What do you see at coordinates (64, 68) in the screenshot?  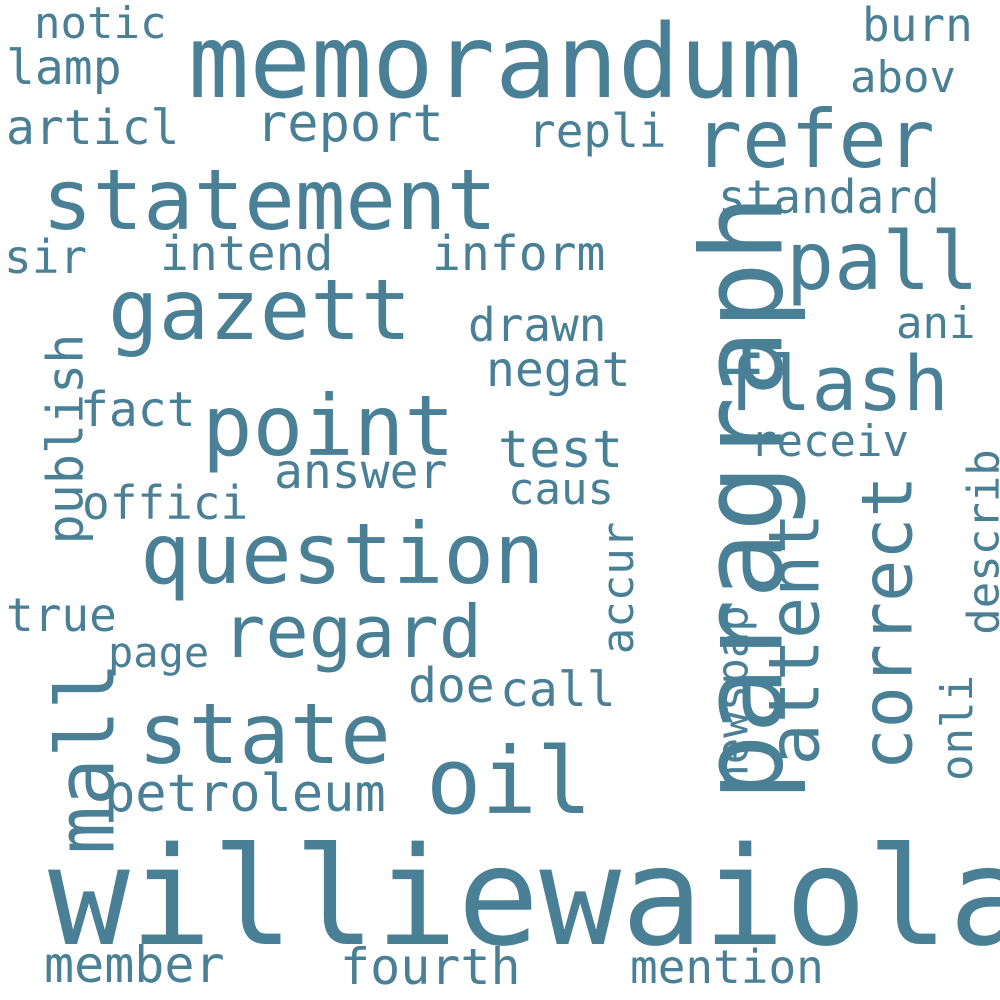 I see `word-lamp: lamp` at bounding box center [64, 68].